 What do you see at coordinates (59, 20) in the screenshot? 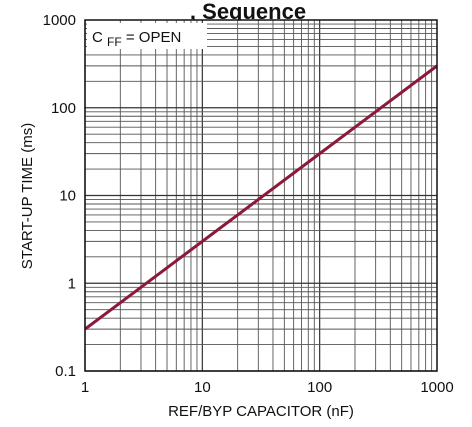
I see `y-tick-label: 1000` at bounding box center [59, 20].